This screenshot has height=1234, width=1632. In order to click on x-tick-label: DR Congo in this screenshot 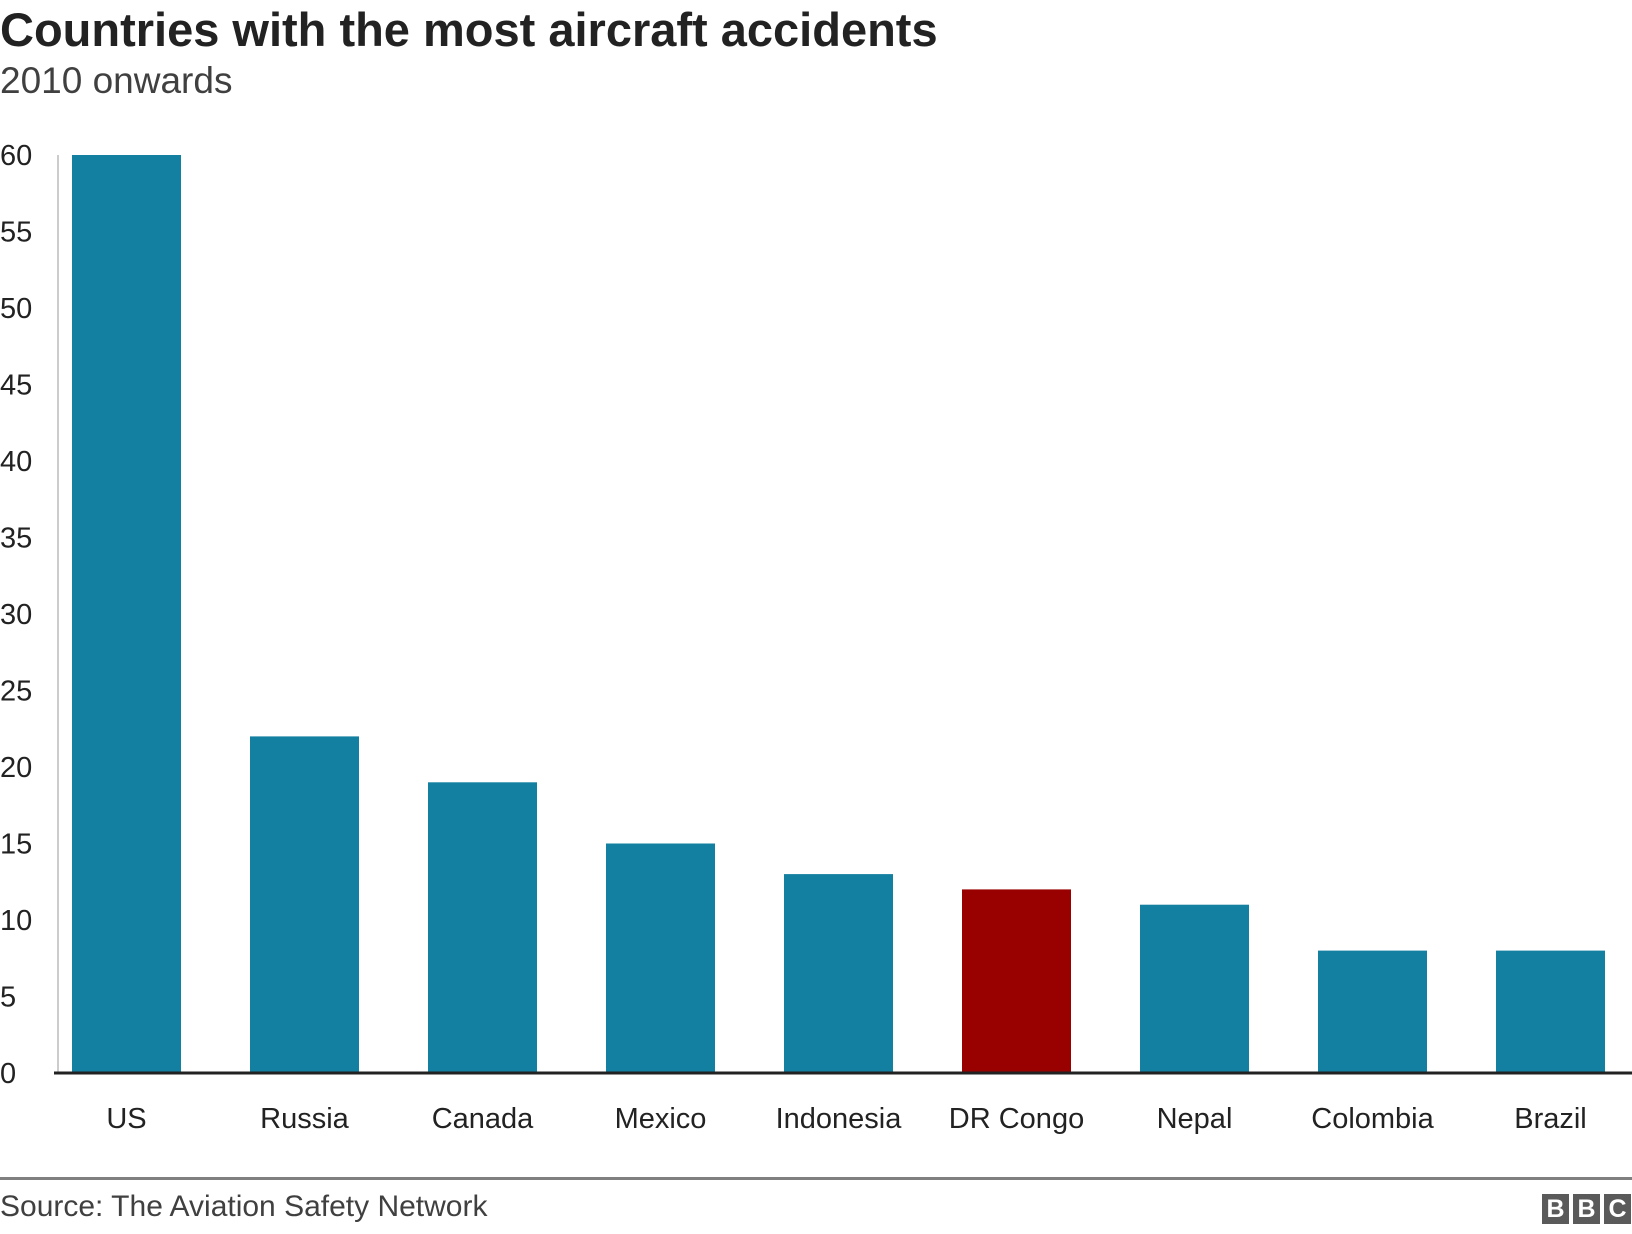, I will do `click(1016, 1119)`.